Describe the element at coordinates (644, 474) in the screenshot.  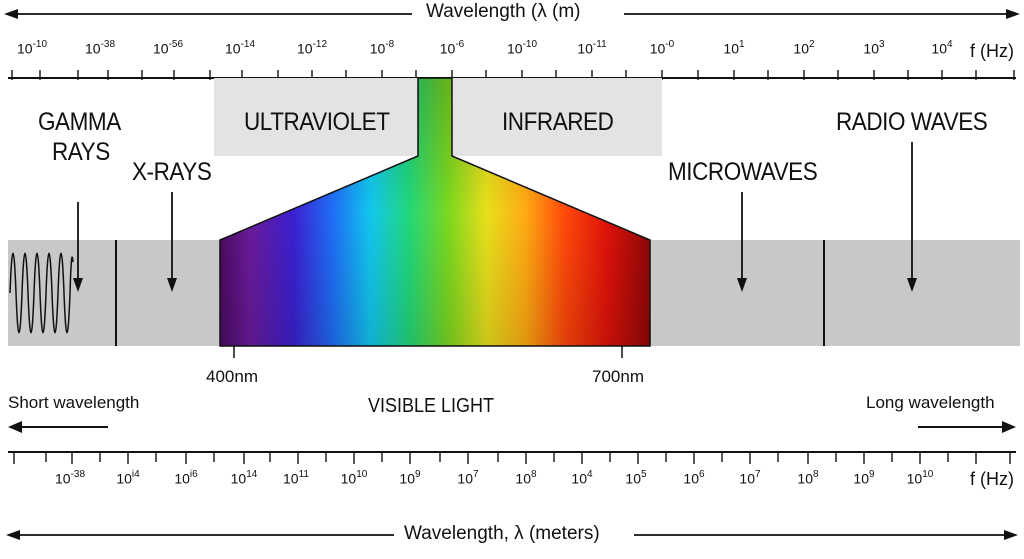
I see `bottom-tick-label-exponent: 5` at that location.